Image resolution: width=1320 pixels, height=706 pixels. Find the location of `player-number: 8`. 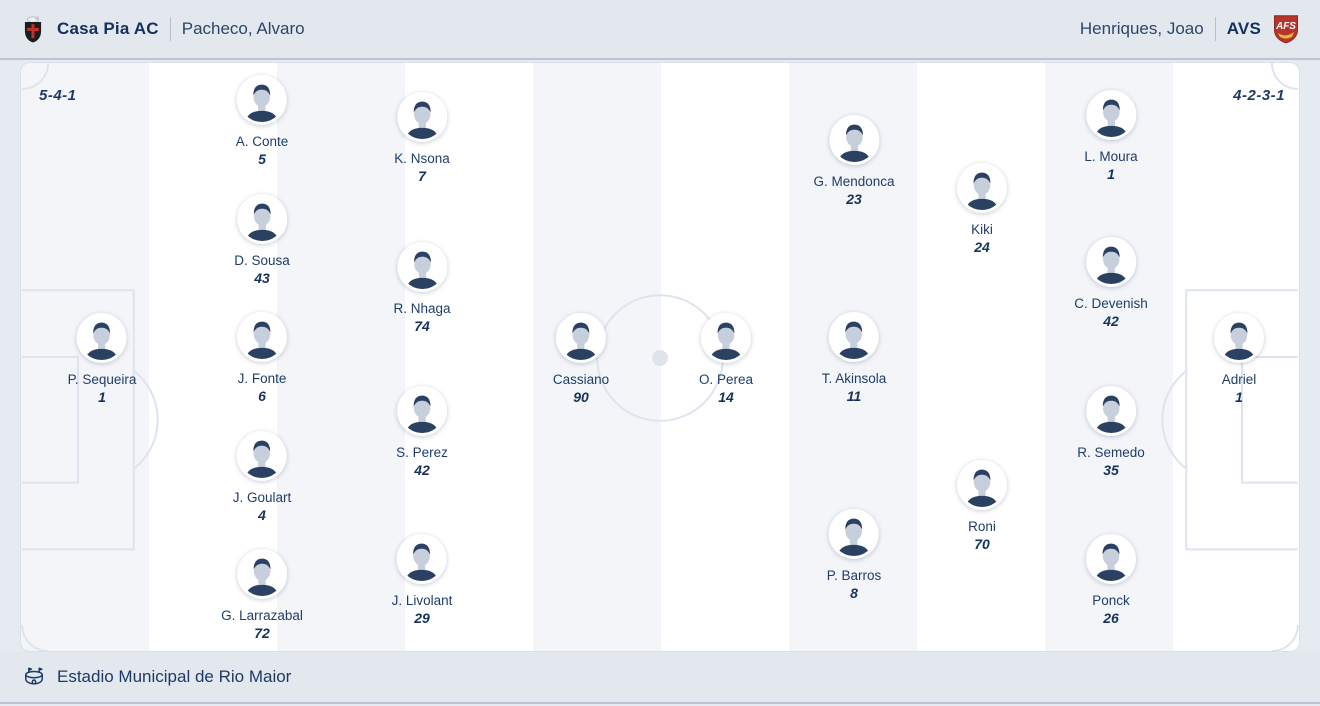

player-number: 8 is located at coordinates (854, 593).